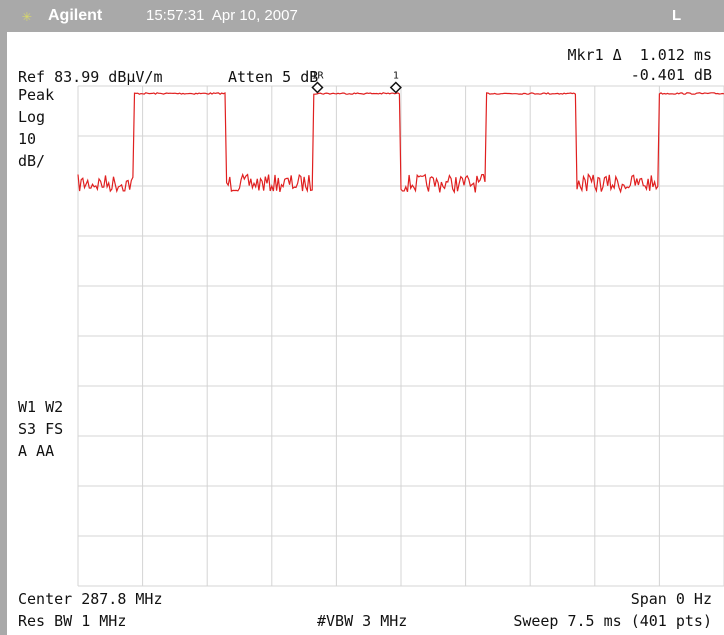  I want to click on brand-logo: Agilent, so click(75, 15).